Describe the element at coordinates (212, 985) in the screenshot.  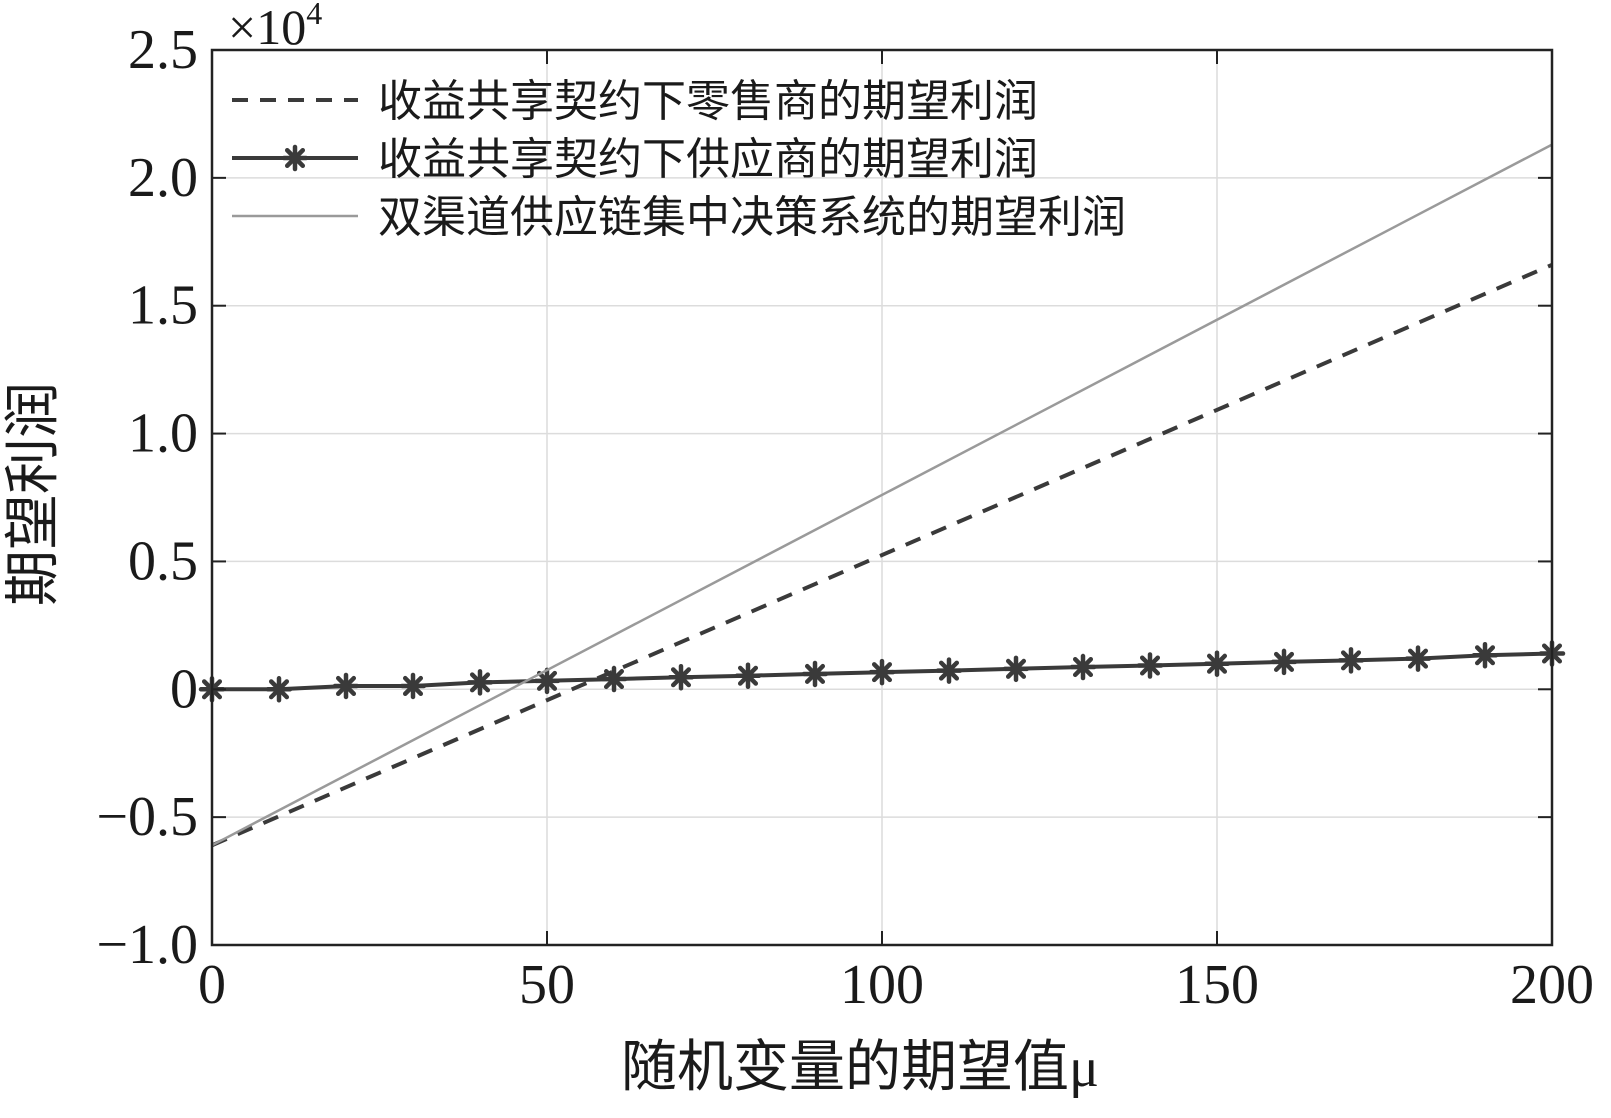
I see `x-tick-label: 0` at that location.